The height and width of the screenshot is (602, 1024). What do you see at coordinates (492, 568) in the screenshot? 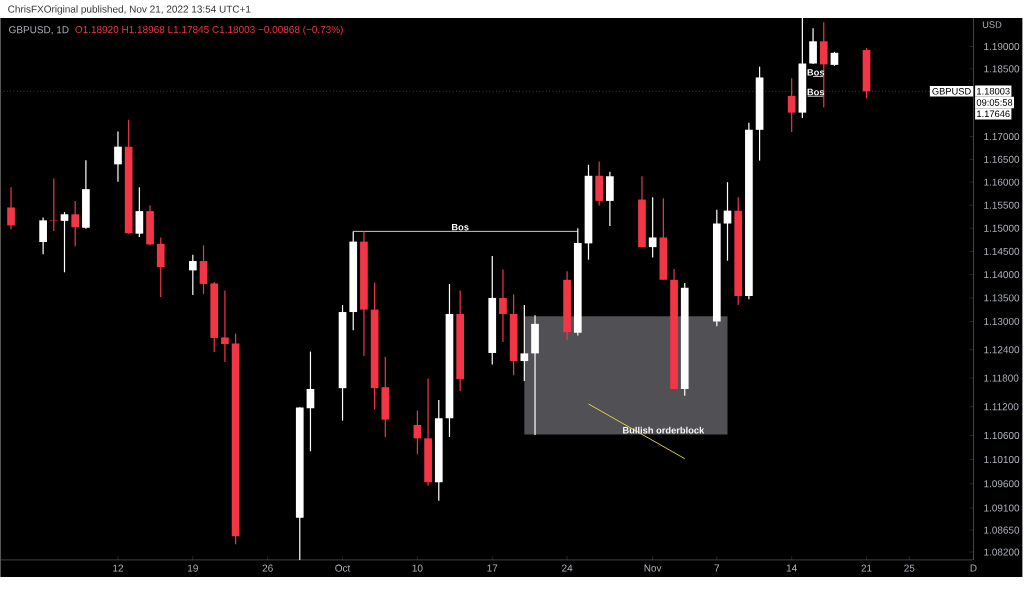
I see `x-tick-label: 17` at bounding box center [492, 568].